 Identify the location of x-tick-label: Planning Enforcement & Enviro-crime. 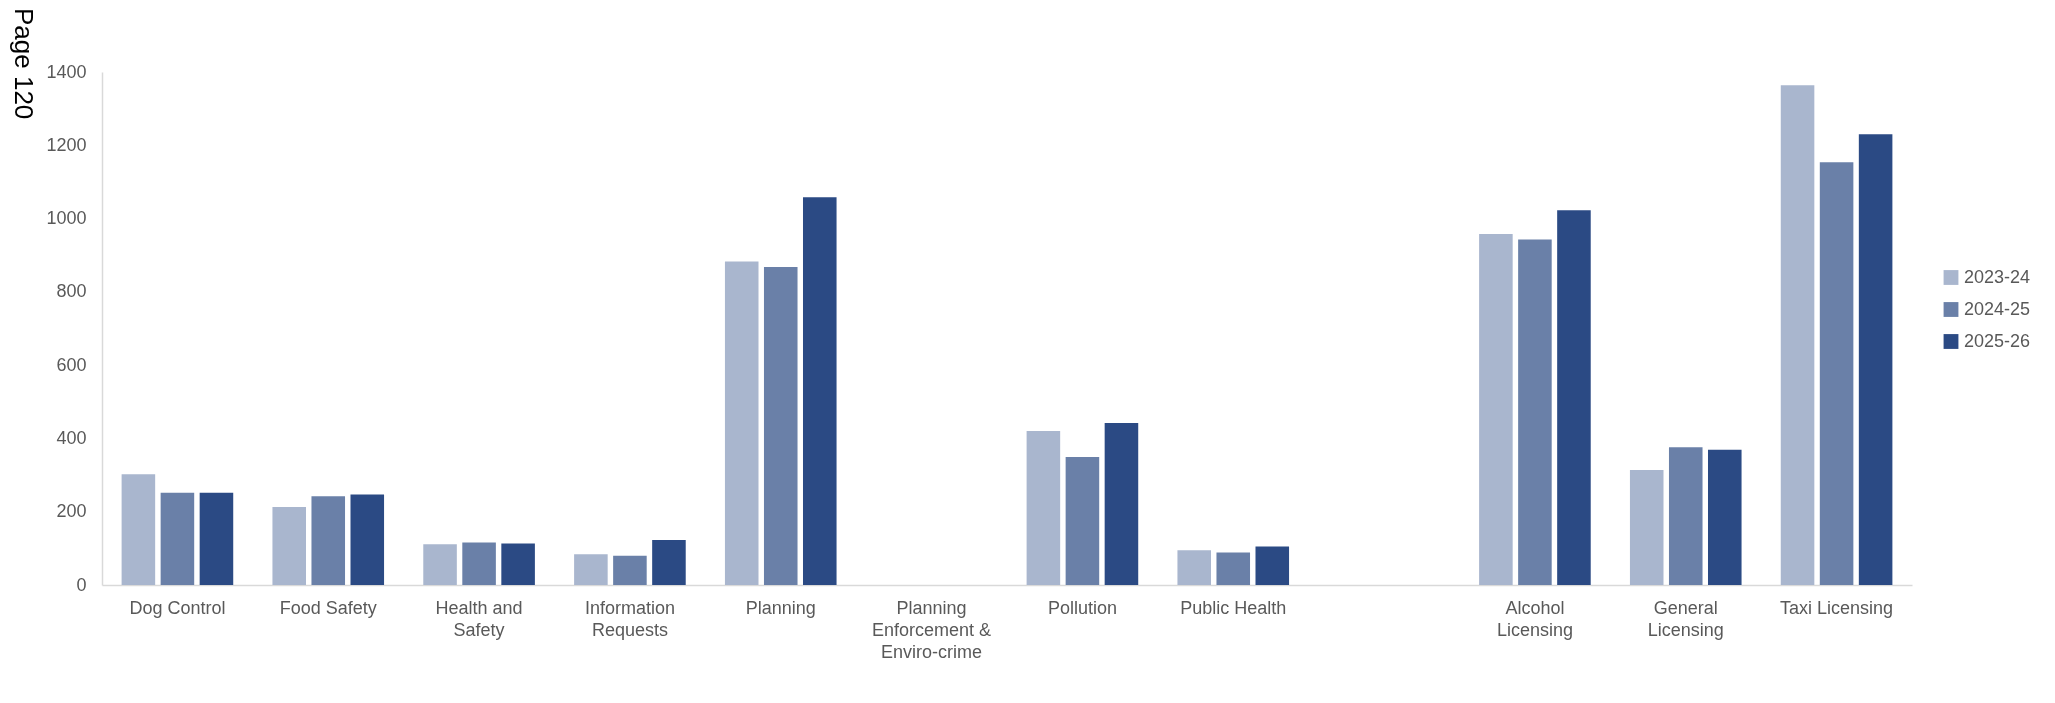
(932, 629).